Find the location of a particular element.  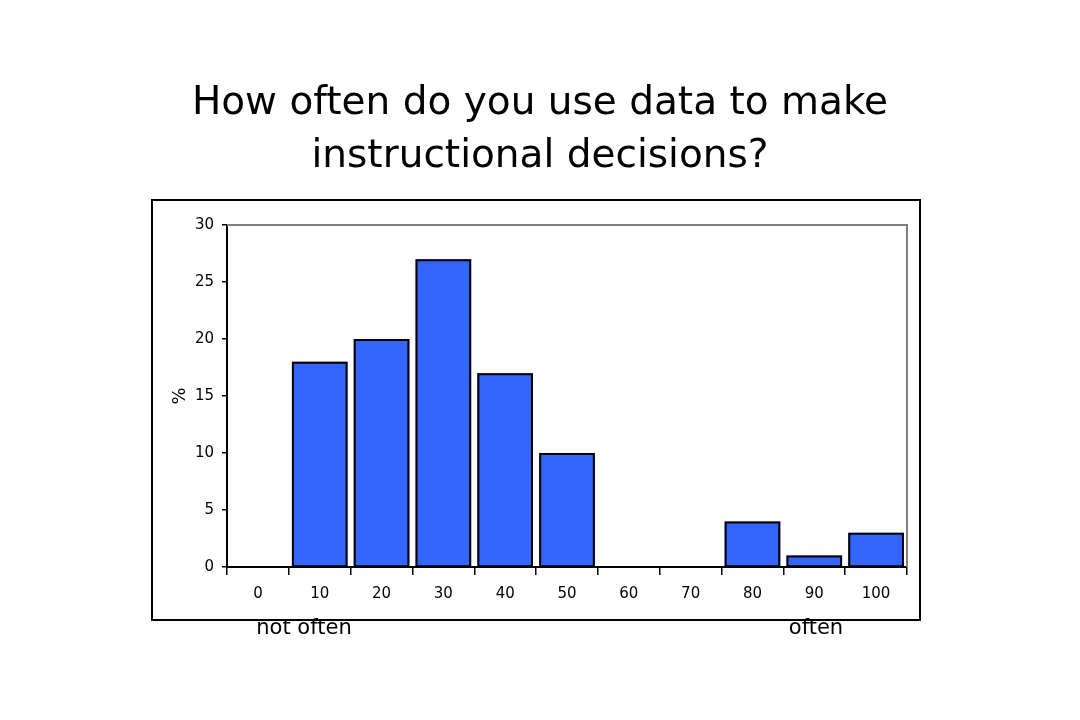

x-tick-label: 40 is located at coordinates (505, 592).